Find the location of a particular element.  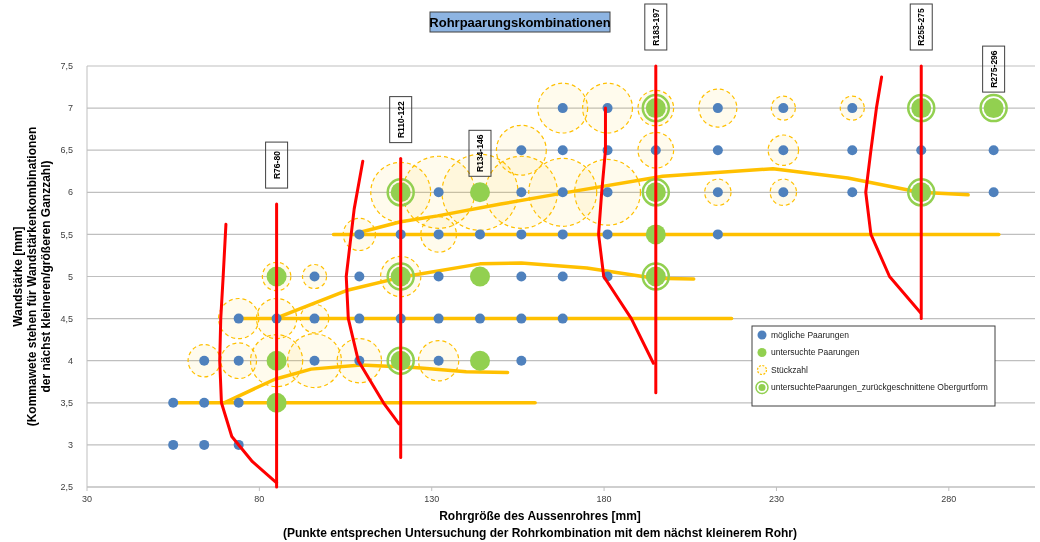

x-tick-label: 80 is located at coordinates (259, 499).